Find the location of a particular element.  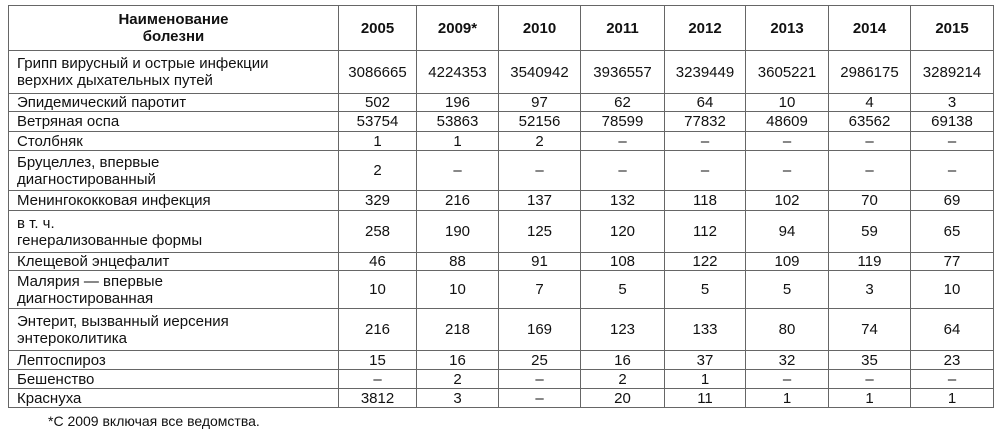

case-count: 112 is located at coordinates (705, 231).